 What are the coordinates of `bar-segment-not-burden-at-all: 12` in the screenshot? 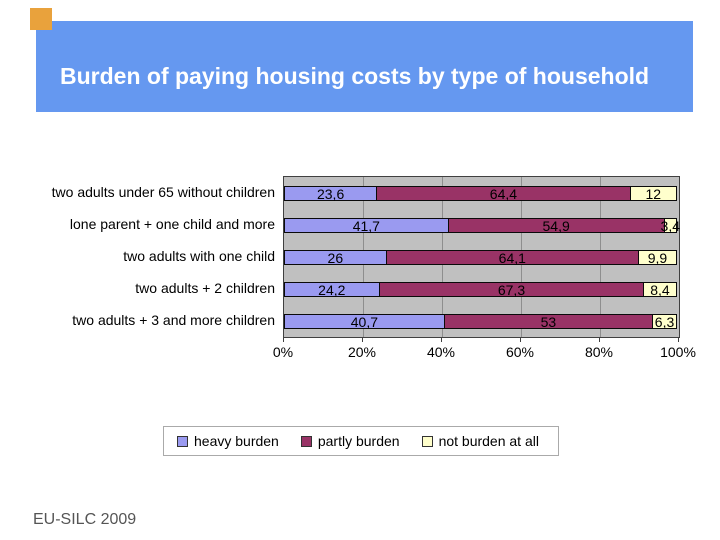 It's located at (653, 193).